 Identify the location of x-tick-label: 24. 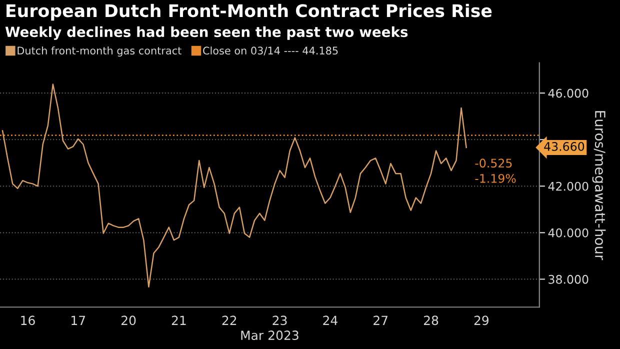
(330, 320).